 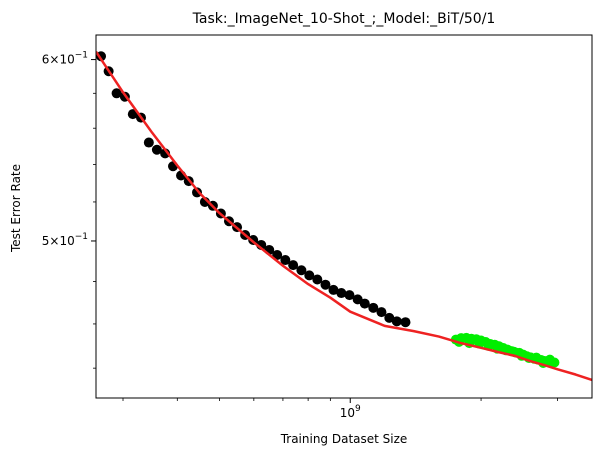 I want to click on chart-title: Task:_ImageNet_10-Shot_;_Model:_BiT/50/1, so click(x=344, y=19).